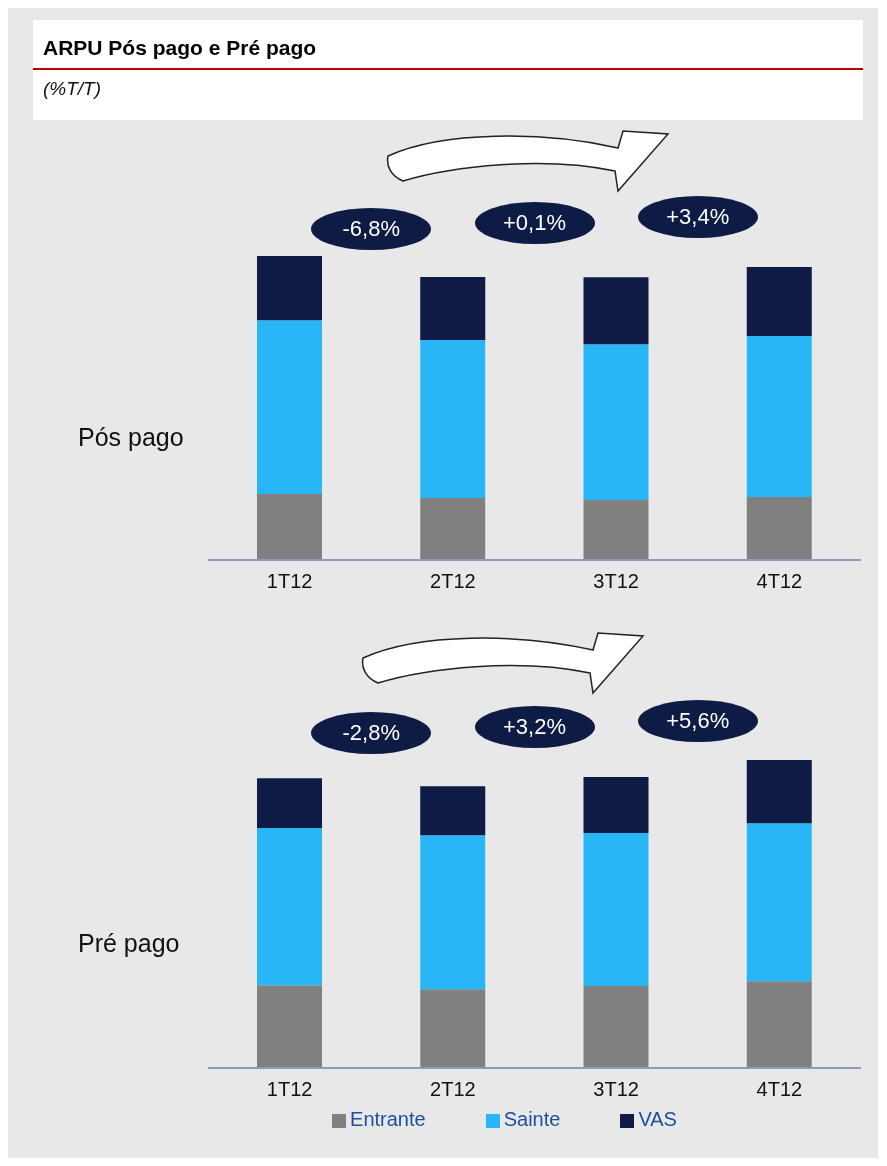  I want to click on chart-title: ARPU Pós pago e Pré pago, so click(180, 47).